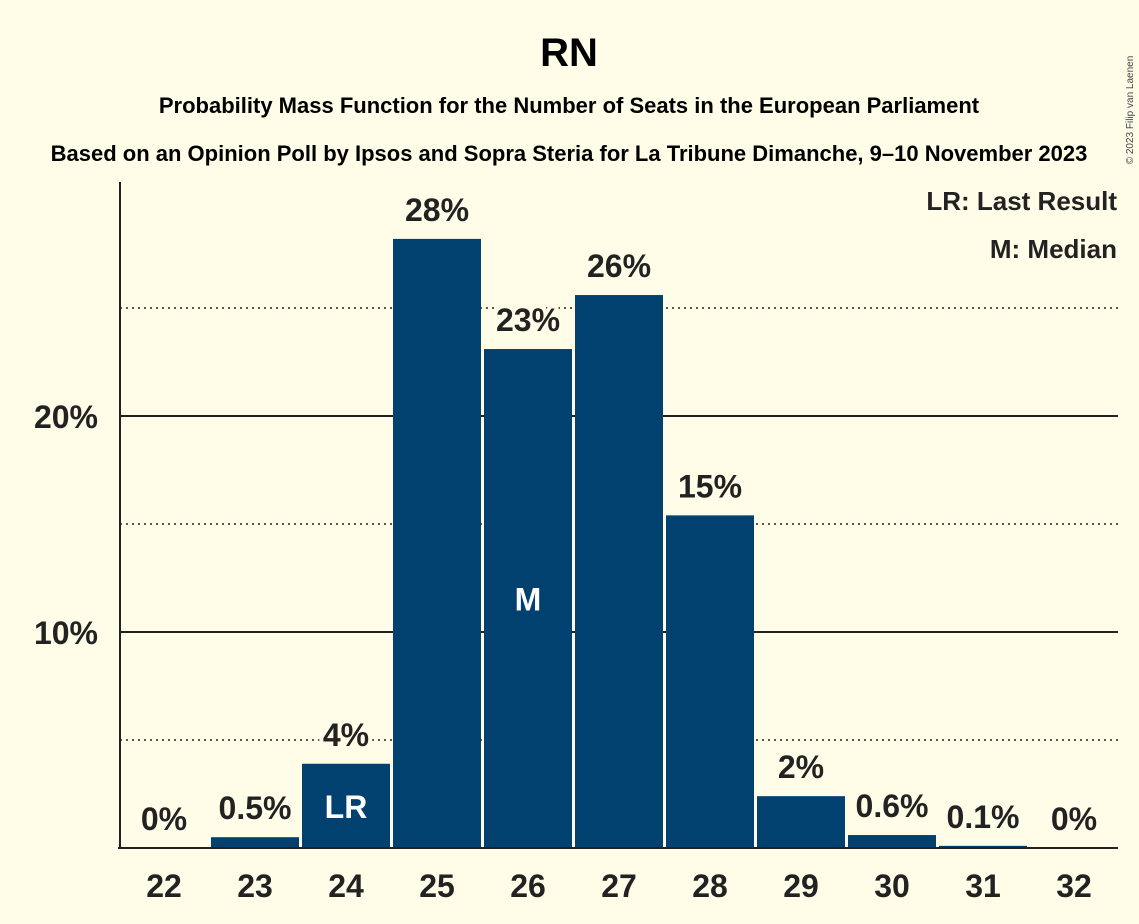 Image resolution: width=1139 pixels, height=924 pixels. What do you see at coordinates (983, 817) in the screenshot?
I see `data-label: 0.1%` at bounding box center [983, 817].